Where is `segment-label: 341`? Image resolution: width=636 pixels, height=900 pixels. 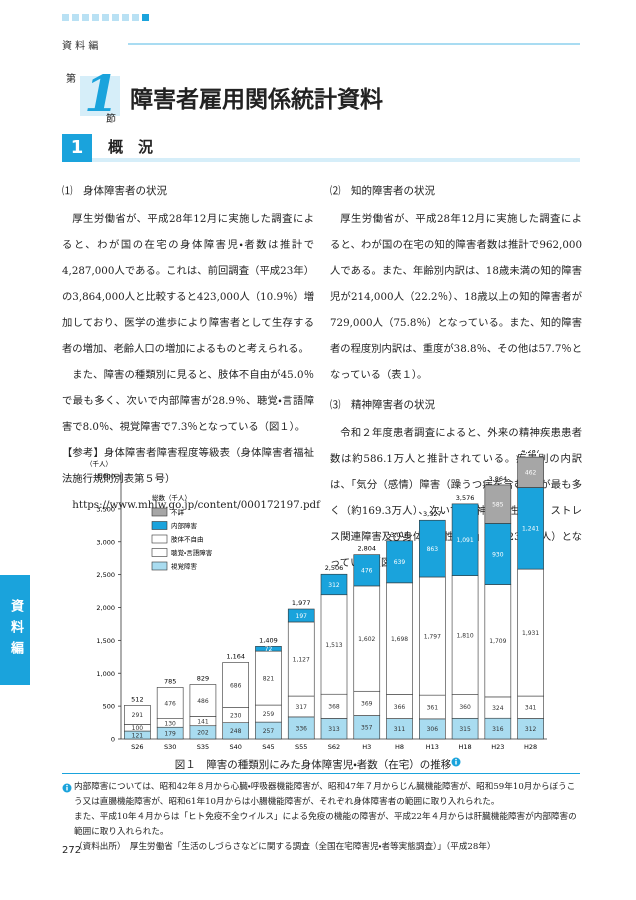 segment-label: 341 is located at coordinates (531, 708).